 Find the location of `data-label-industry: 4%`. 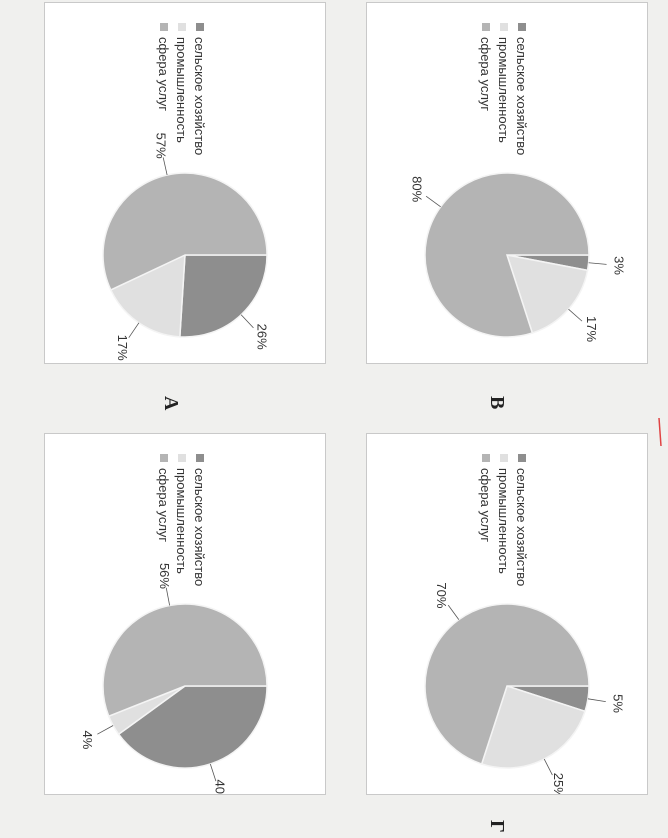

data-label-industry: 4% is located at coordinates (87, 740).